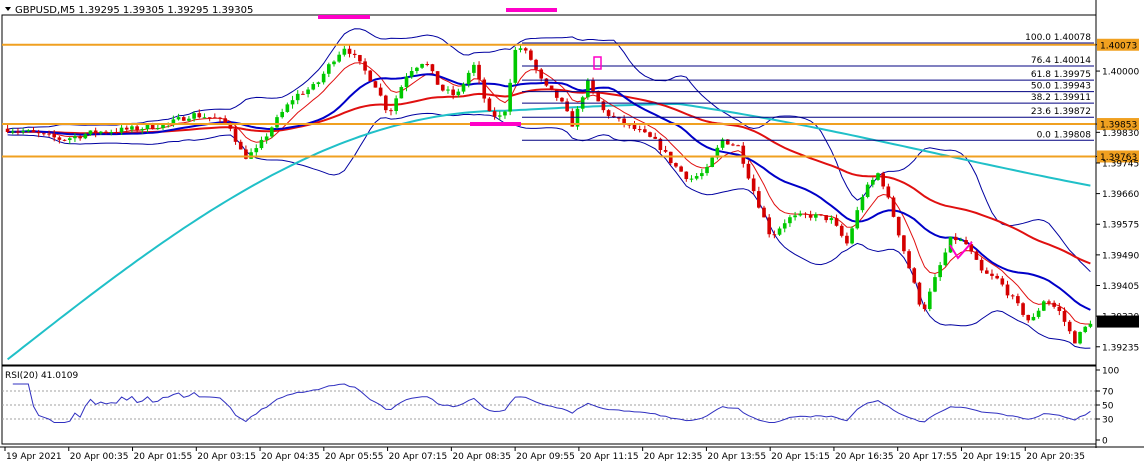 This screenshot has height=467, width=1144. Describe the element at coordinates (1118, 323) in the screenshot. I see `current-price-label: 1.39305` at that location.